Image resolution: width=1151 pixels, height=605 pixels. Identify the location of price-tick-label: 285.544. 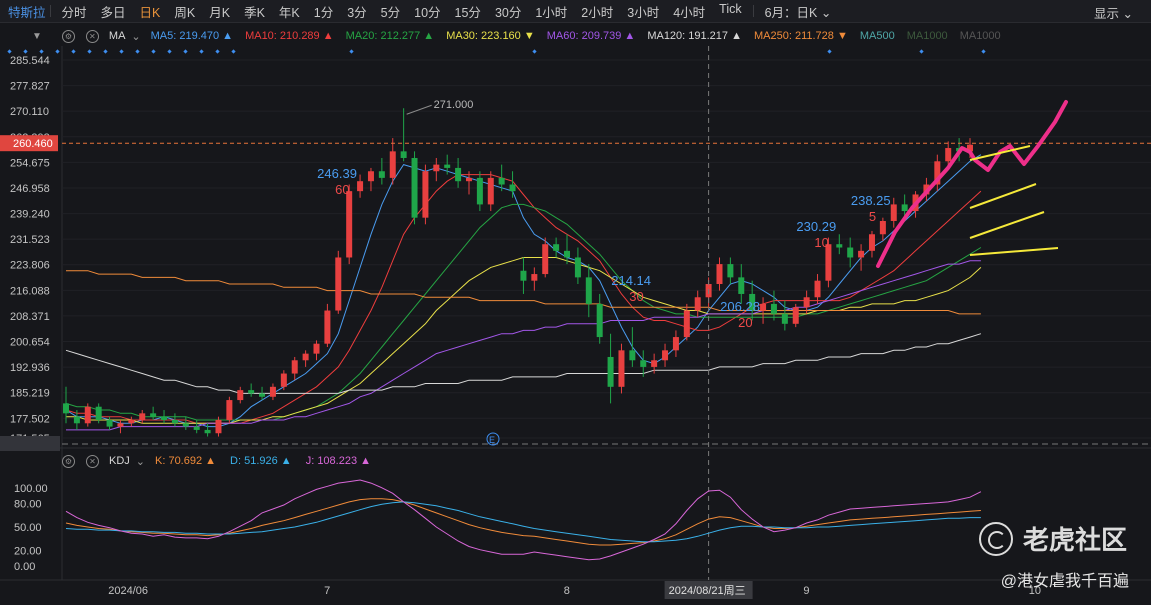
(30, 61).